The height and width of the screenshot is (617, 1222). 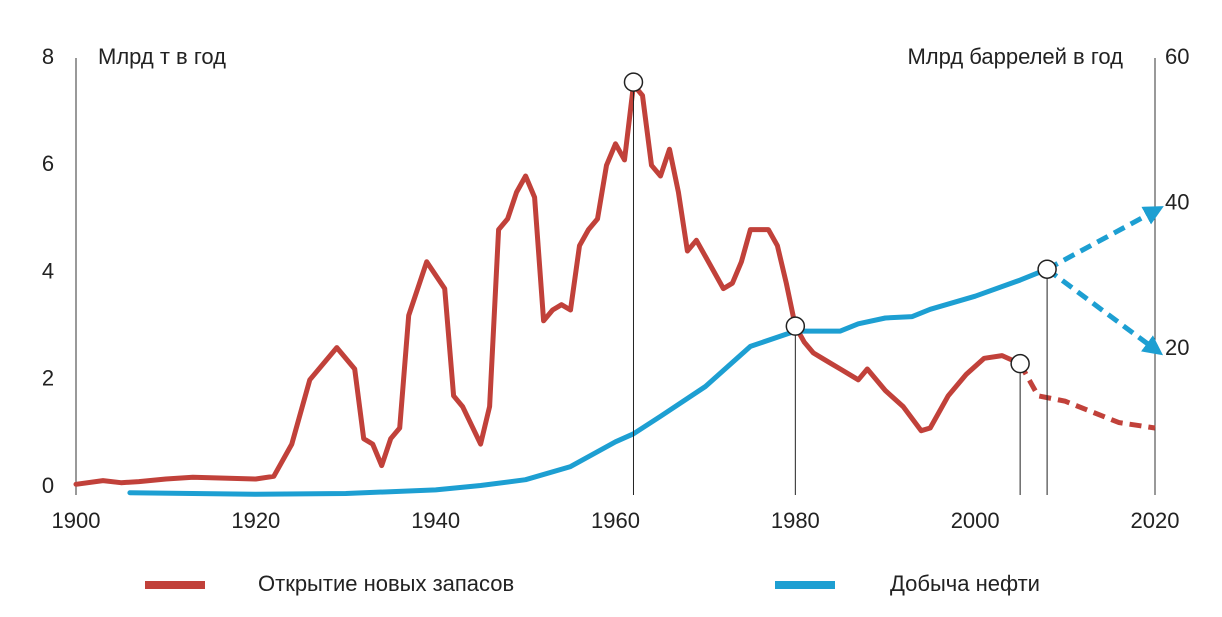 What do you see at coordinates (435, 520) in the screenshot?
I see `x-tick-label: 1940` at bounding box center [435, 520].